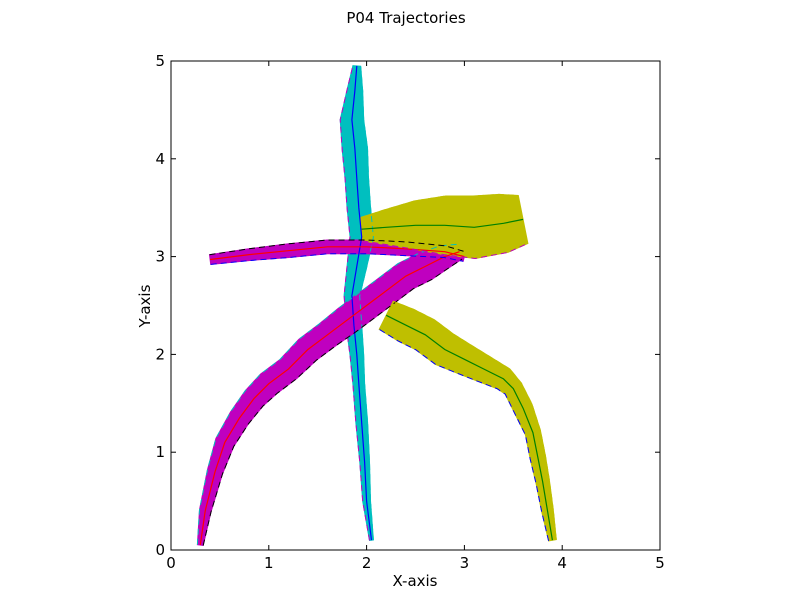 The image size is (812, 612). What do you see at coordinates (160, 159) in the screenshot?
I see `y-tick-label: 4` at bounding box center [160, 159].